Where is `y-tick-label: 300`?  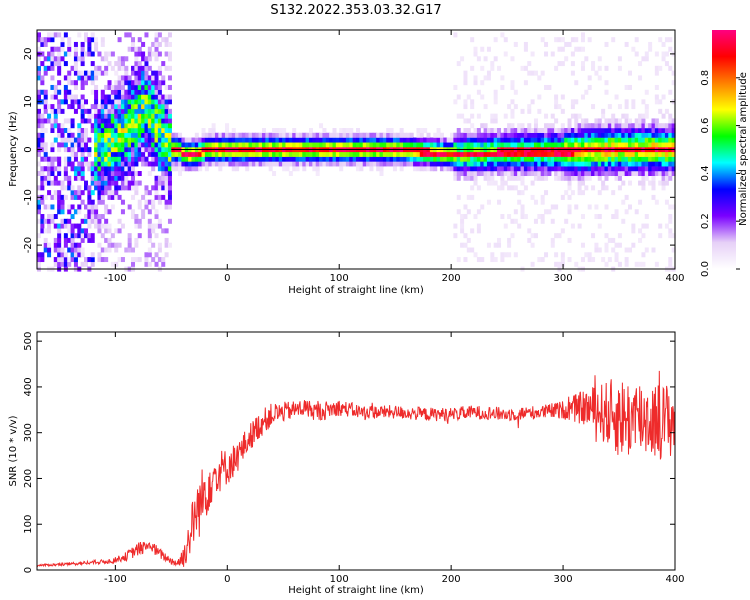
y-tick-label: 300 is located at coordinates (28, 432).